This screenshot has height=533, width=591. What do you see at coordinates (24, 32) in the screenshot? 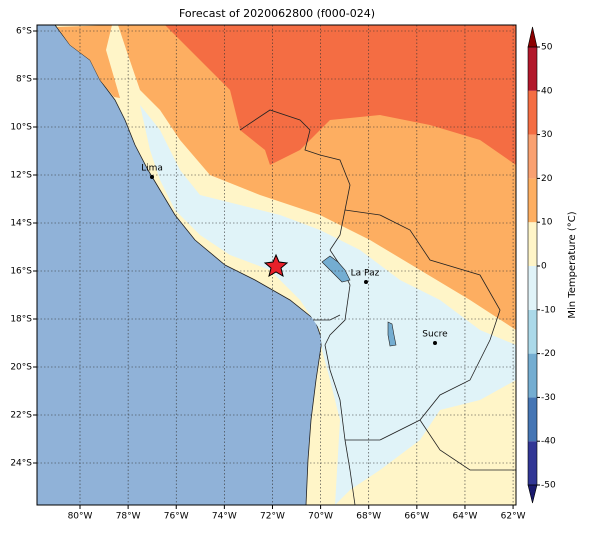
I see `lat-tick-label: 6°S` at bounding box center [24, 32].